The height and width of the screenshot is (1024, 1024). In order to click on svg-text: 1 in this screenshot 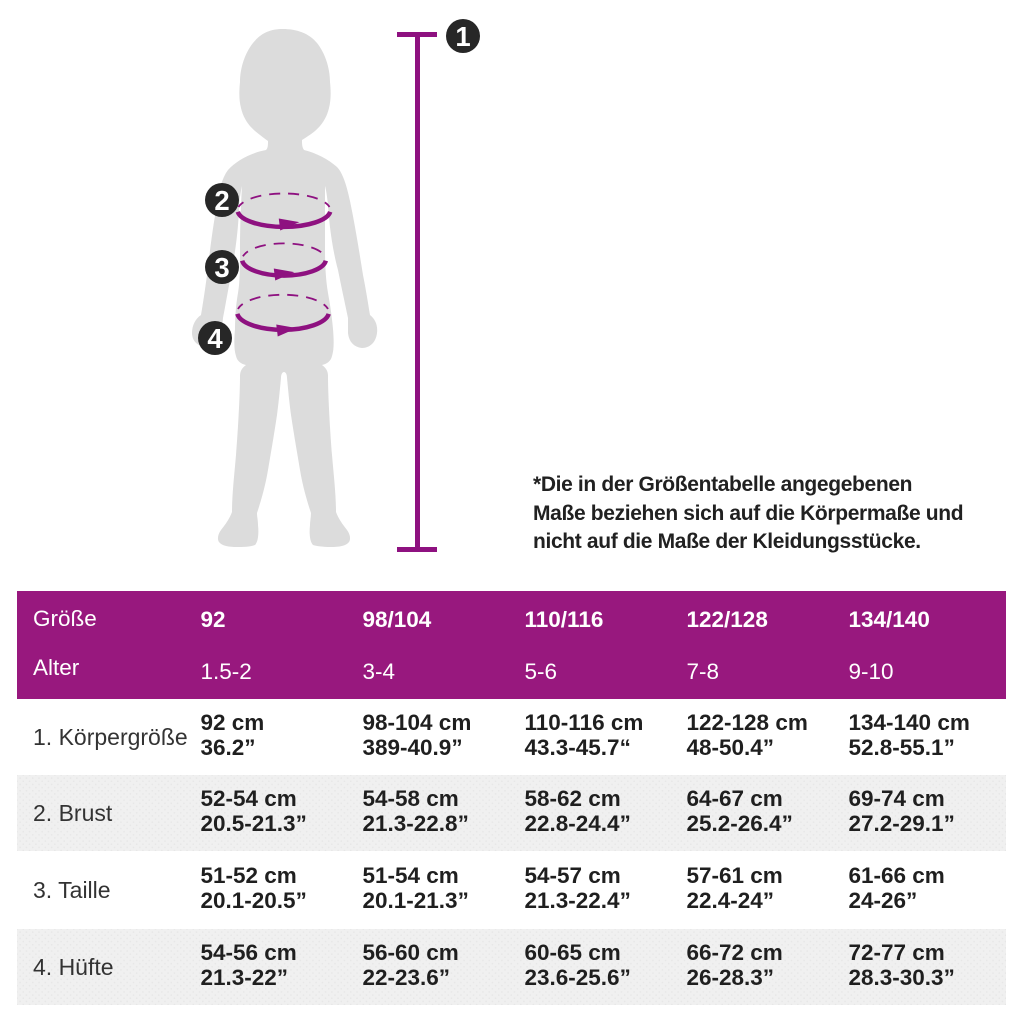, I will do `click(462, 36)`.